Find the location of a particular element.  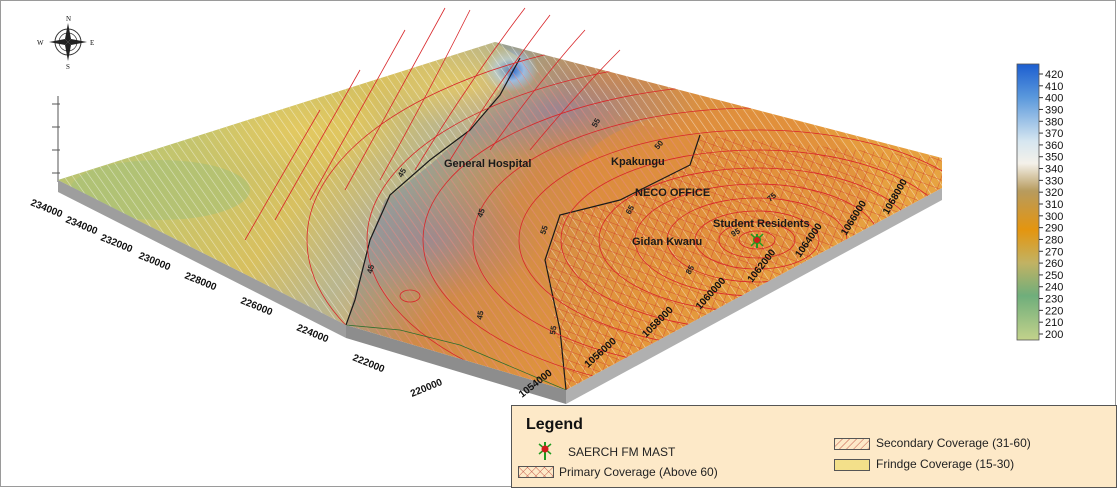

colorbar-tick-label: 240 is located at coordinates (1054, 288).